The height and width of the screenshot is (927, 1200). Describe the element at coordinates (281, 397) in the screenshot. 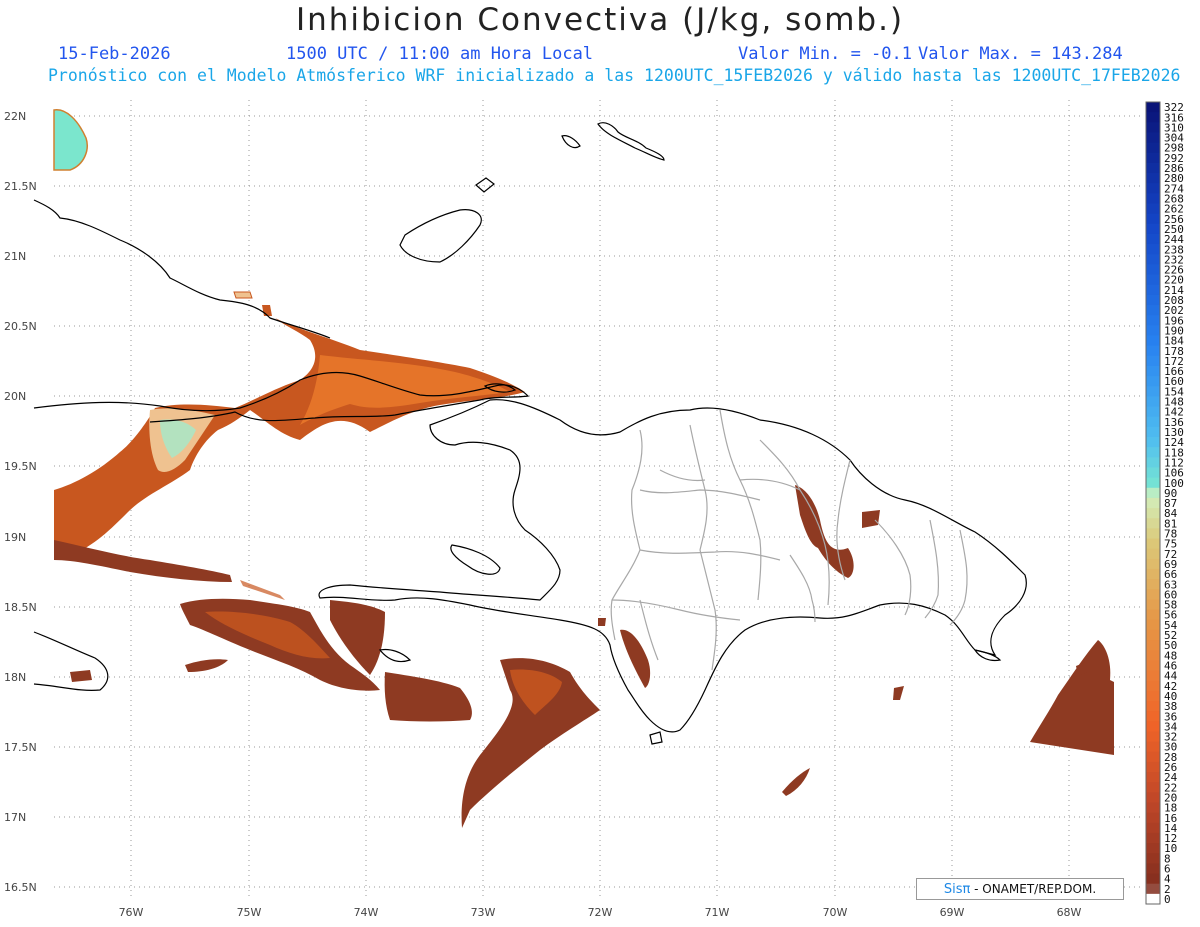

I see `cuba-coast` at that location.